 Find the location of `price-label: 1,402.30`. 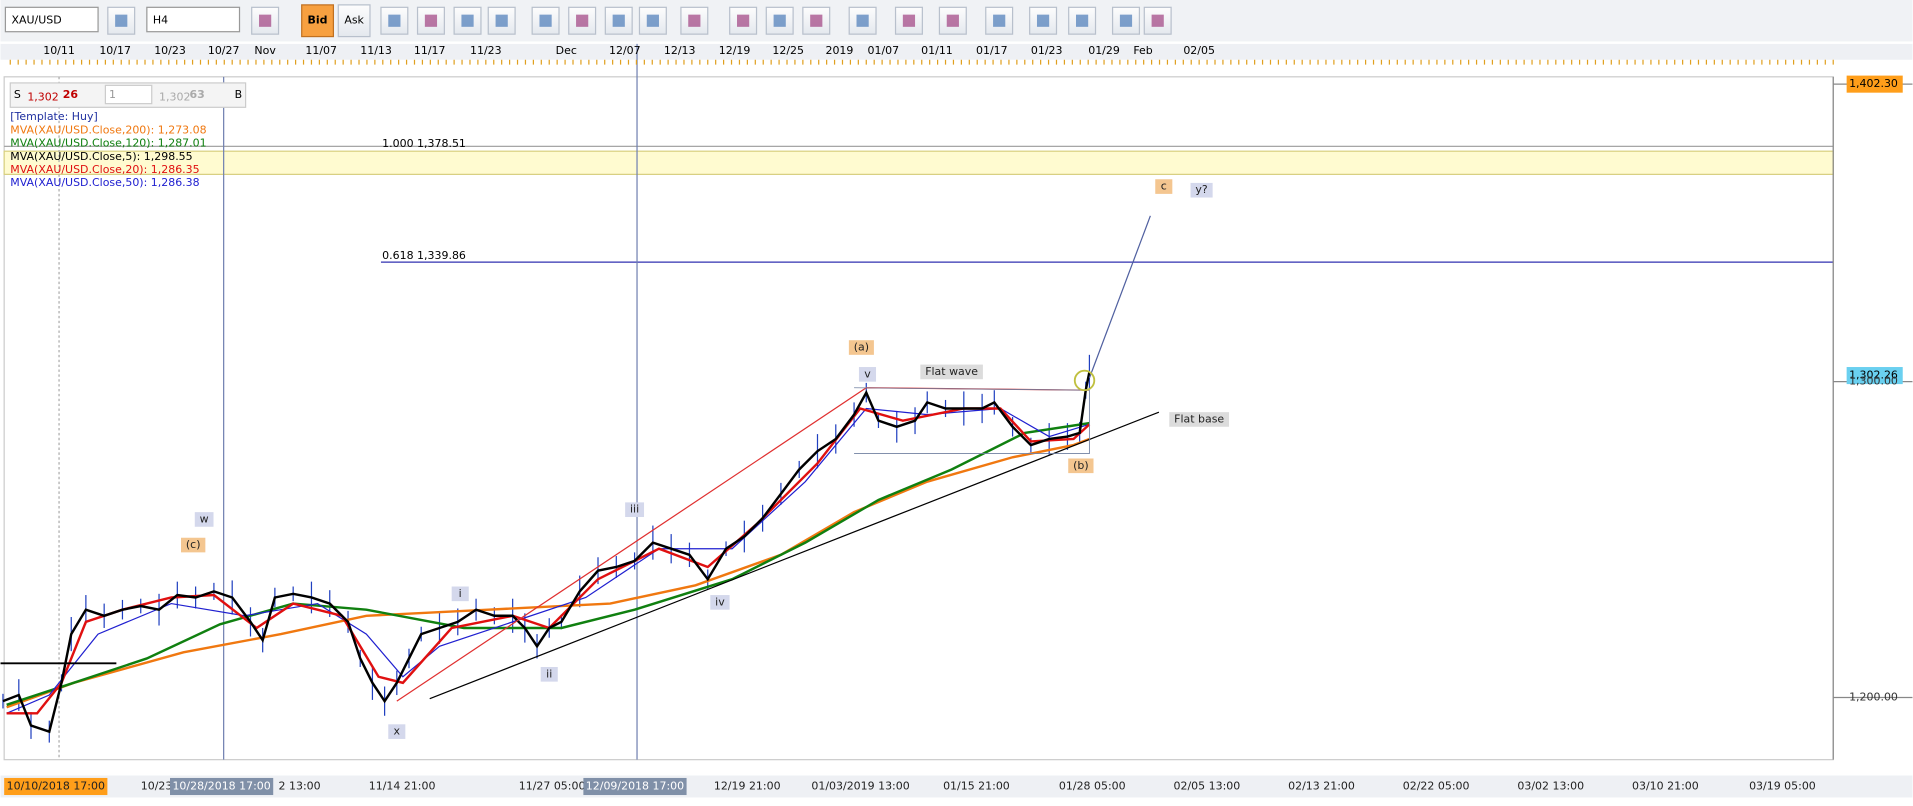

price-label: 1,402.30 is located at coordinates (1873, 83).